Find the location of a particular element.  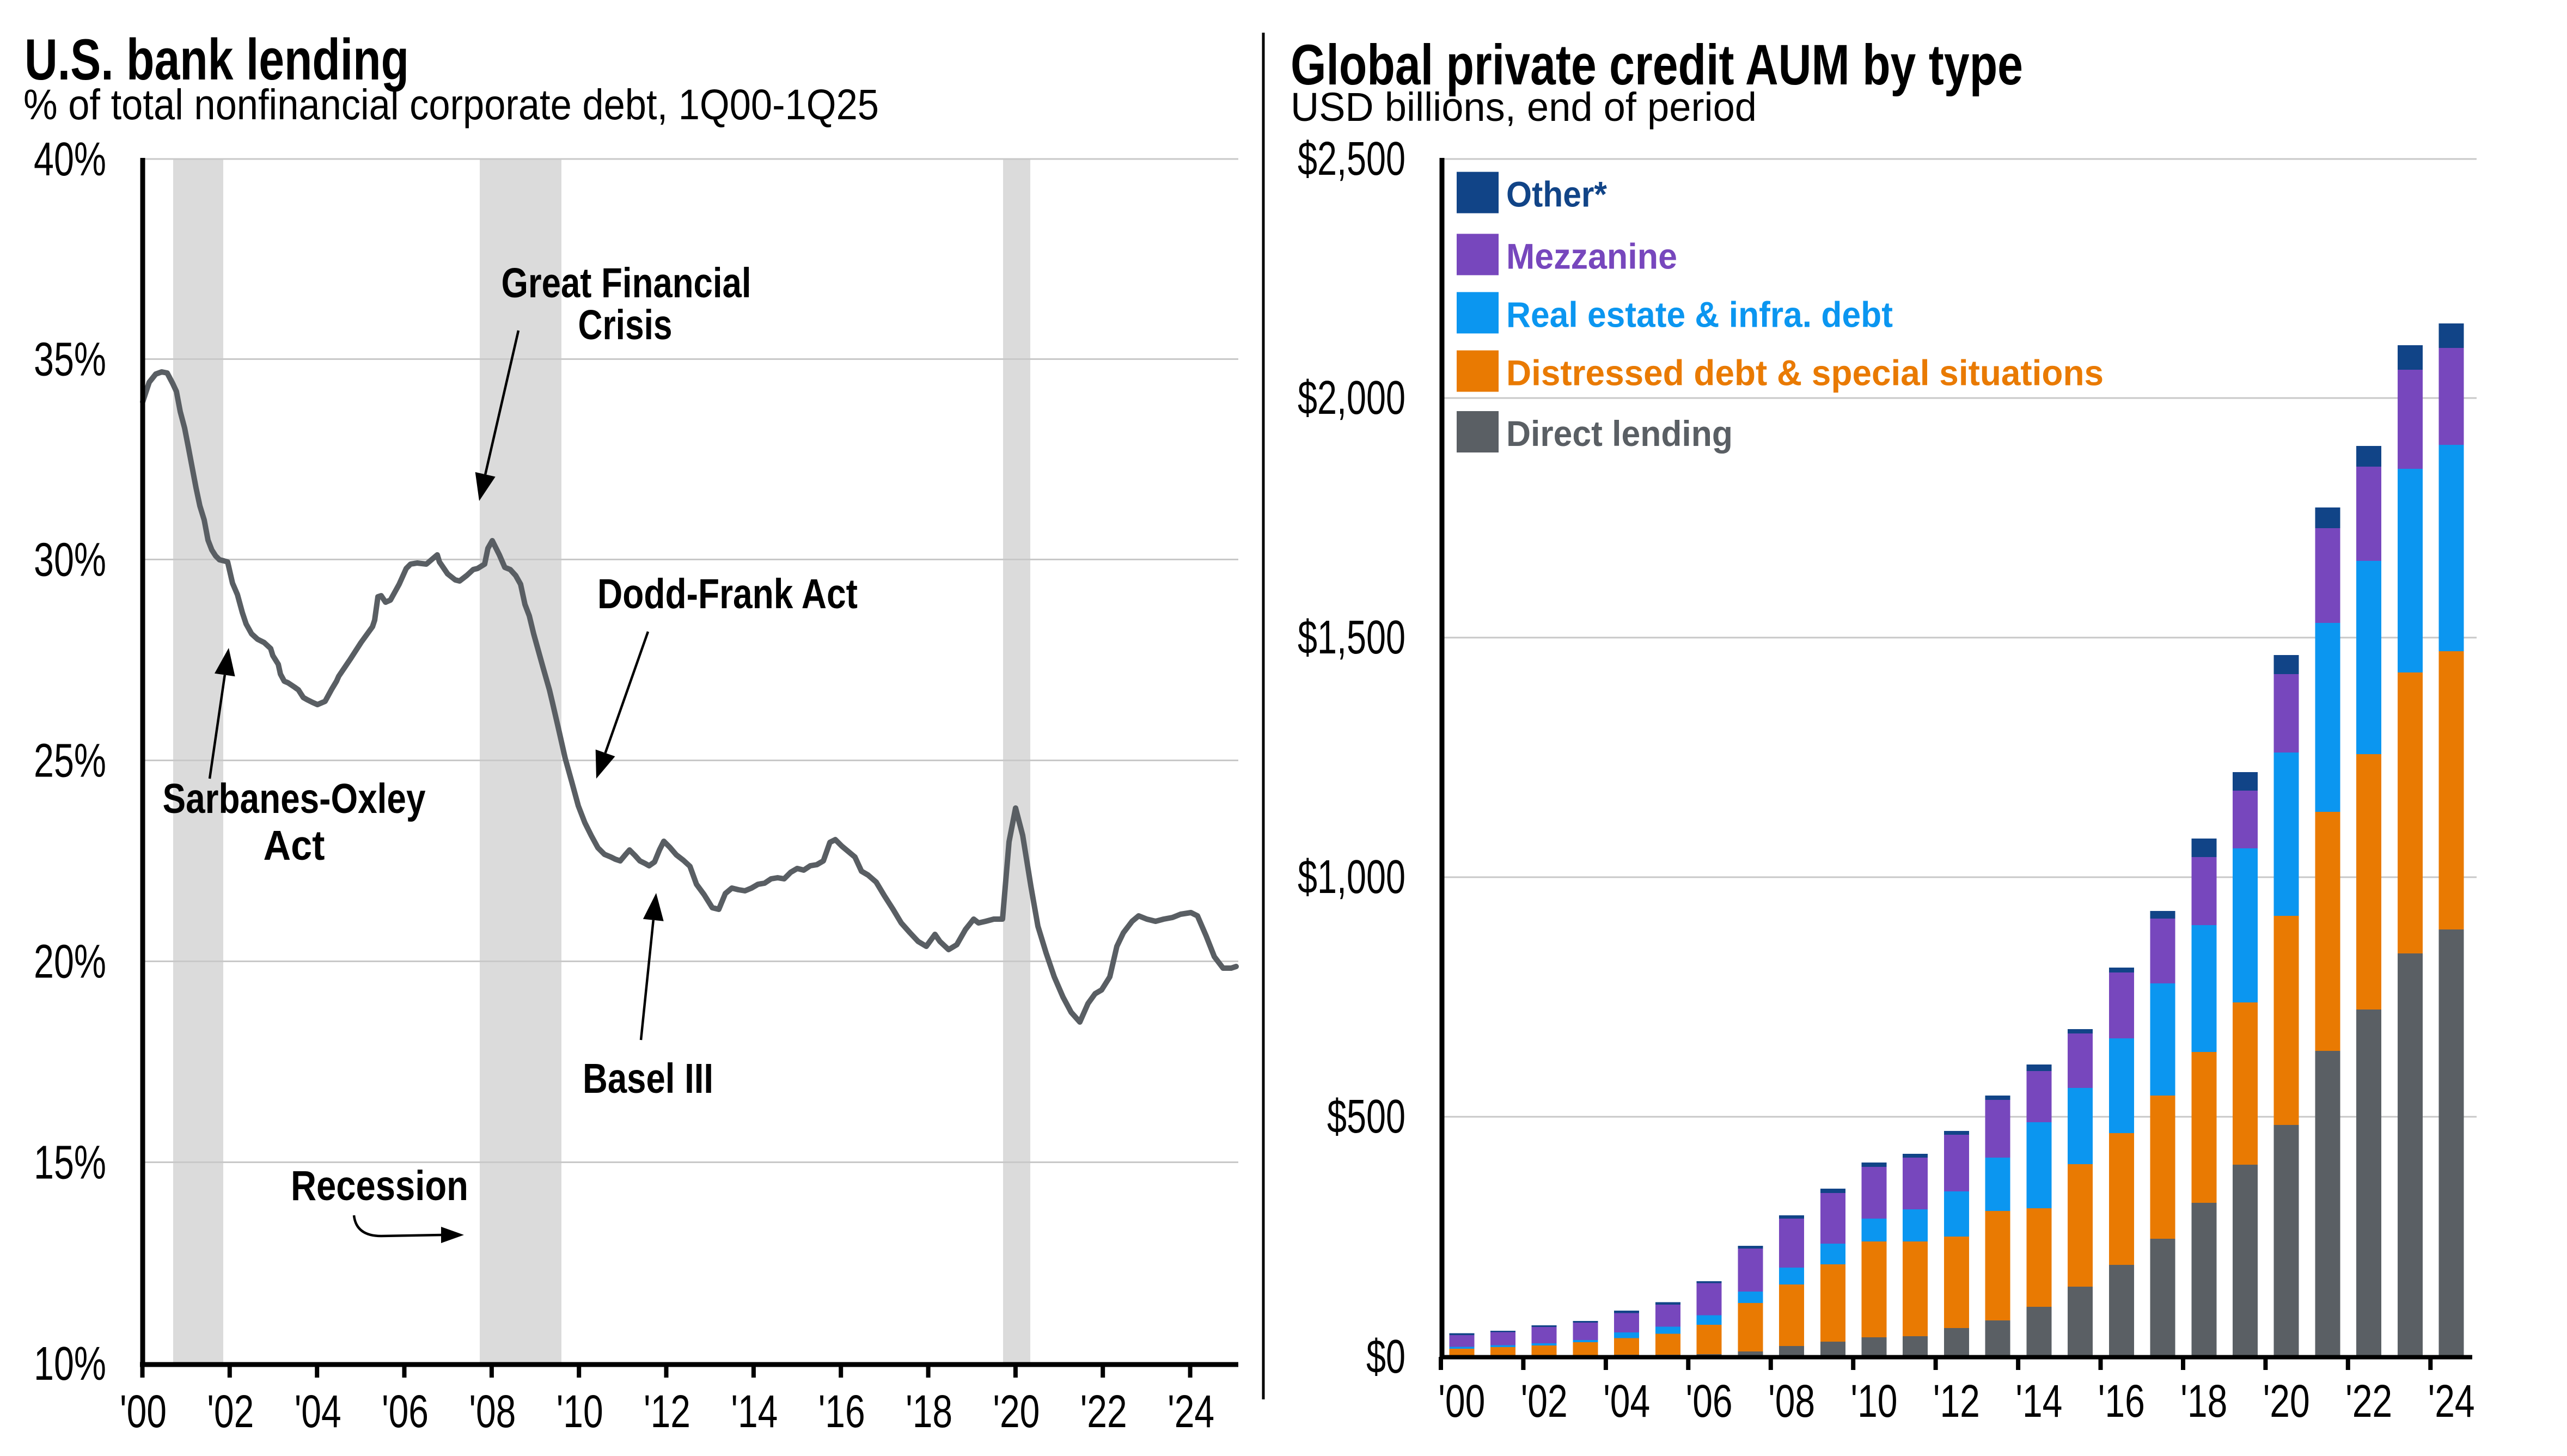

svg-text: Mezzanine is located at coordinates (1591, 256).